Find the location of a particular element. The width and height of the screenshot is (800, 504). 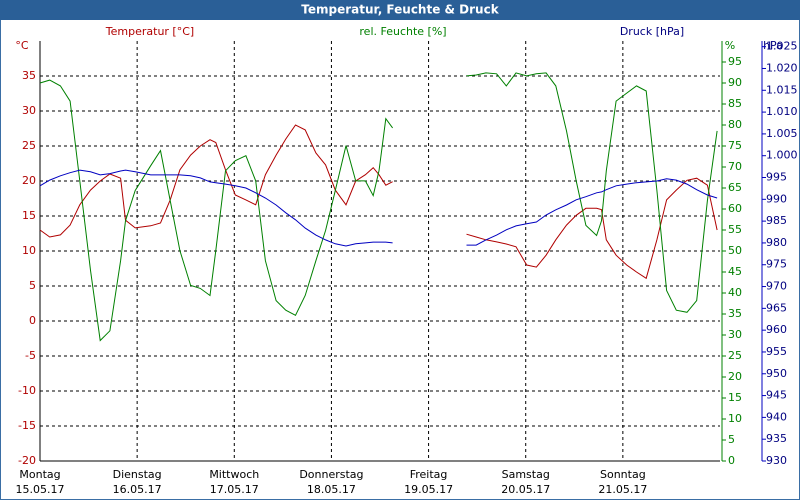

x-tick-label: Montag is located at coordinates (39, 474).